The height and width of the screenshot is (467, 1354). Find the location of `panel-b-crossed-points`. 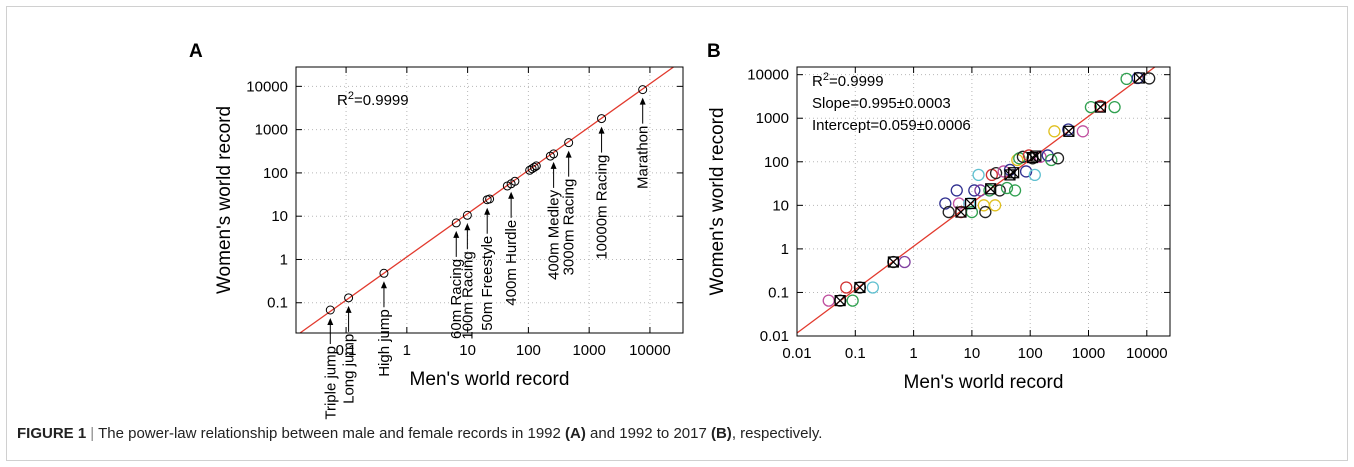

panel-b-crossed-points is located at coordinates (990, 189).